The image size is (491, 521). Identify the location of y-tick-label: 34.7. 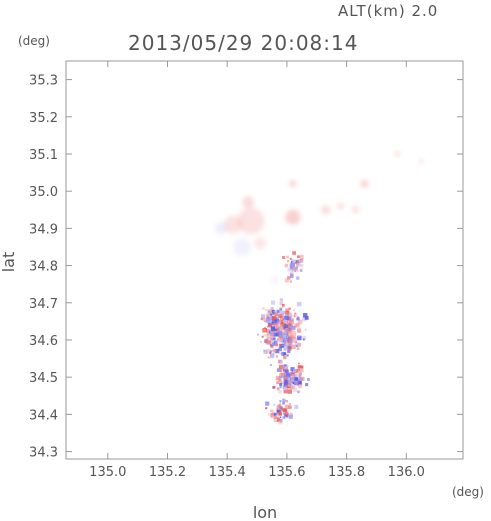
(43, 304).